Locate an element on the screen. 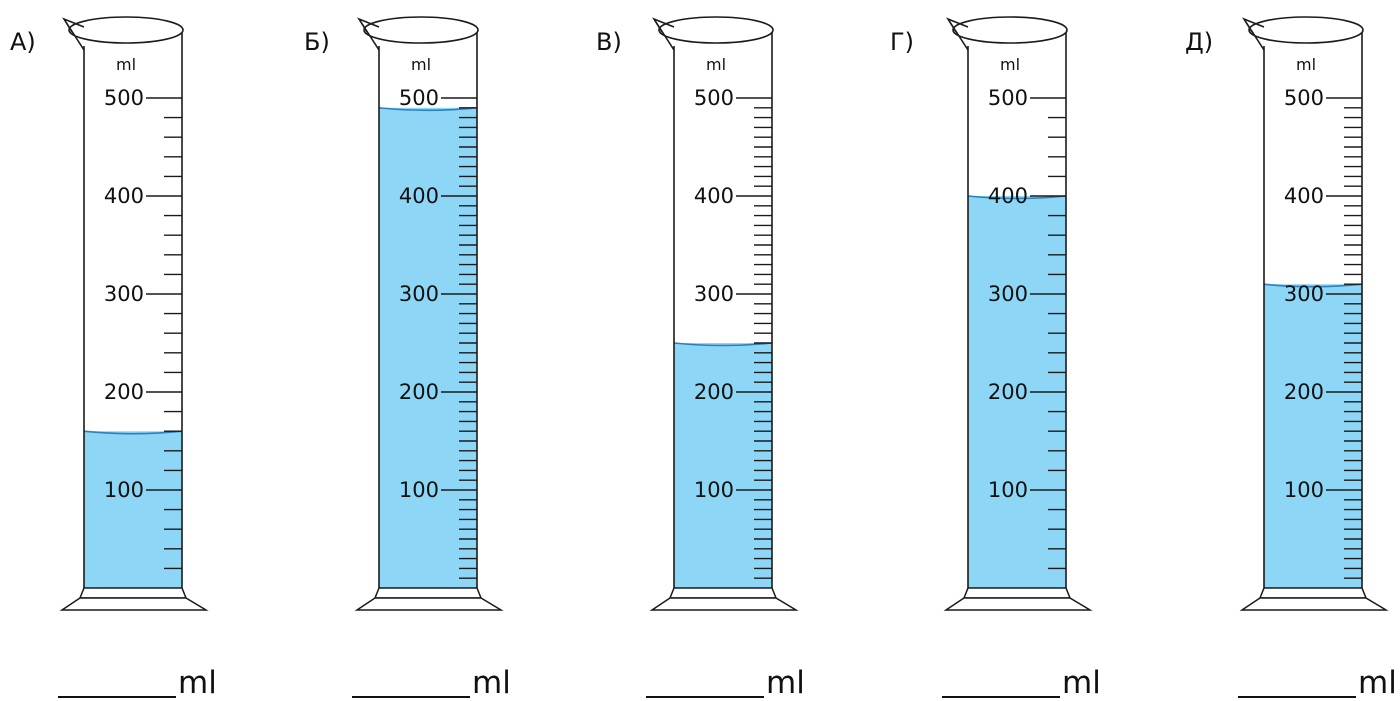  answer-field-5: ml is located at coordinates (1317, 681).